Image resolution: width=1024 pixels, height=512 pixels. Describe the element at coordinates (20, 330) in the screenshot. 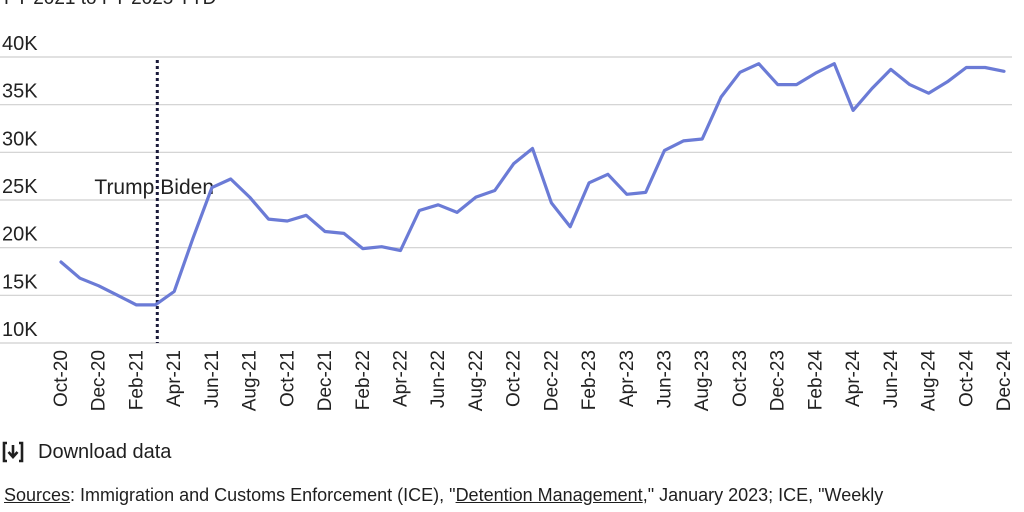

I see `y-tick-label: 10K` at that location.